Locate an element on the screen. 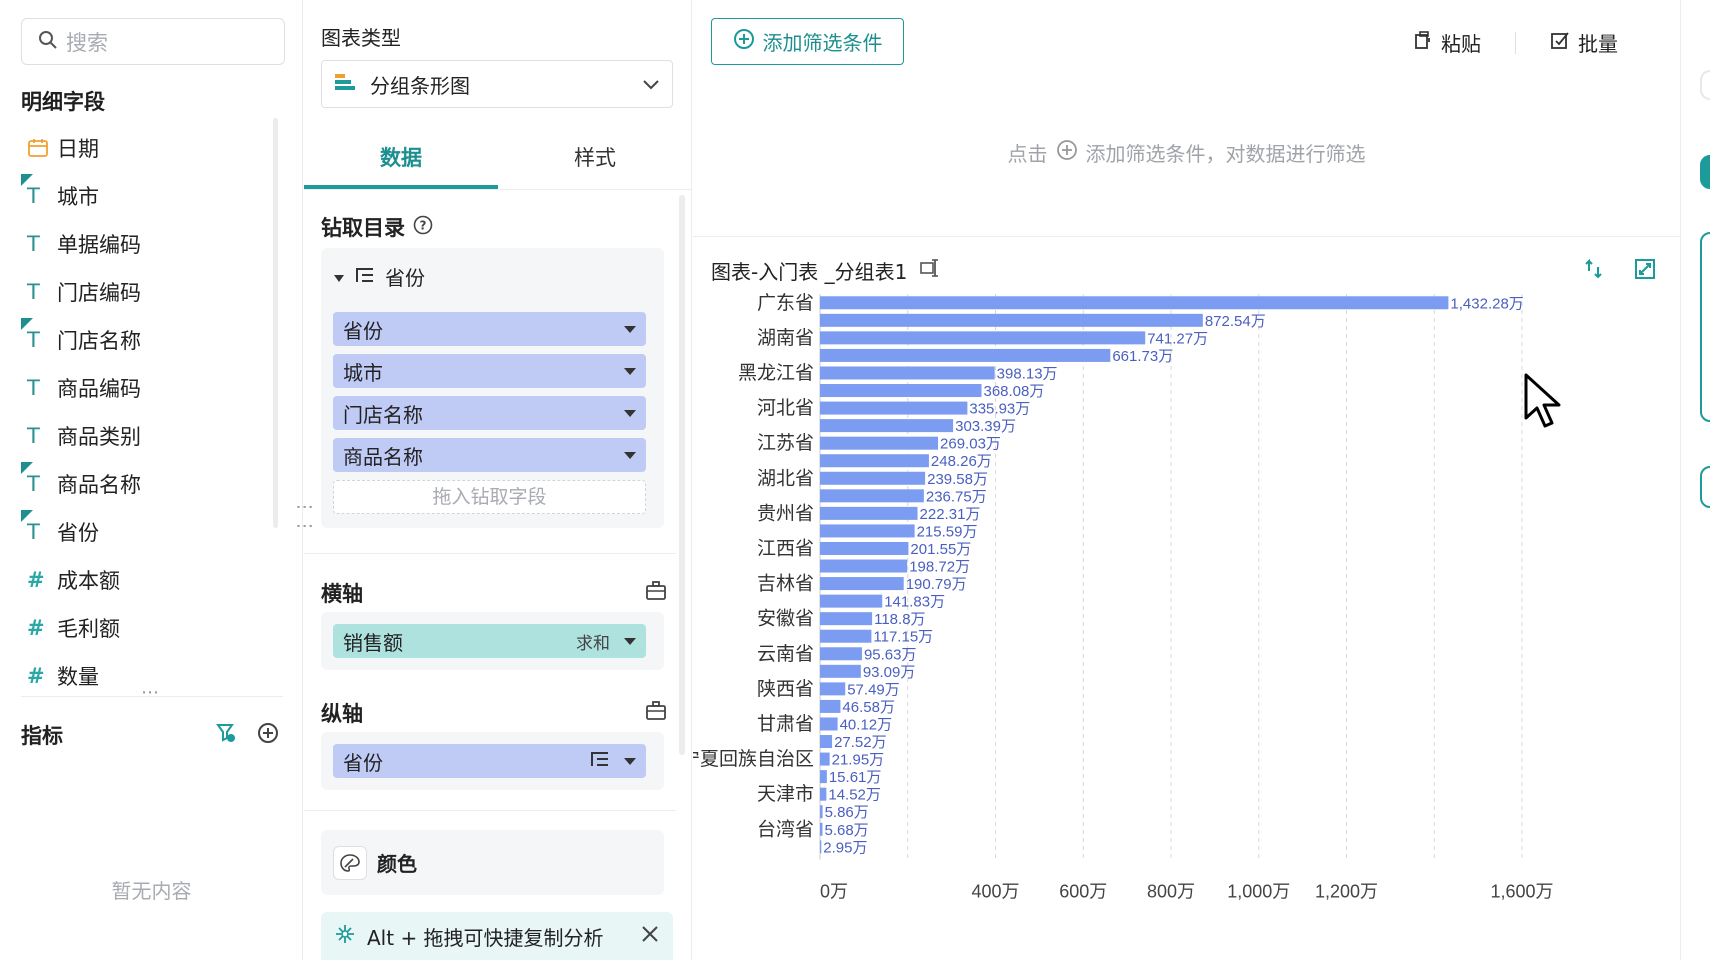 This screenshot has height=960, width=1710. expand-icon is located at coordinates (1645, 271).